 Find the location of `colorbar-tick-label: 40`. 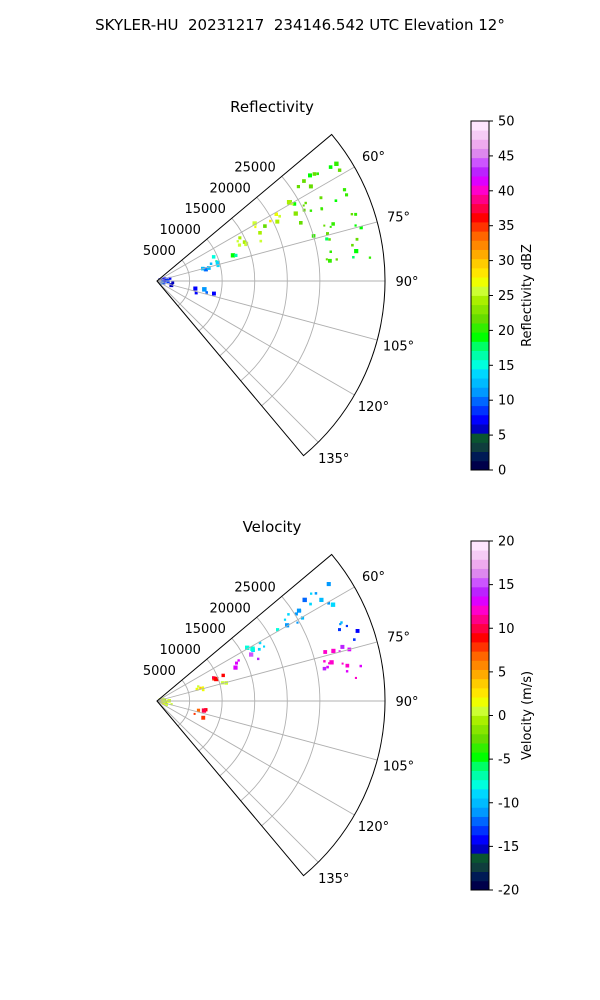

colorbar-tick-label: 40 is located at coordinates (506, 191).